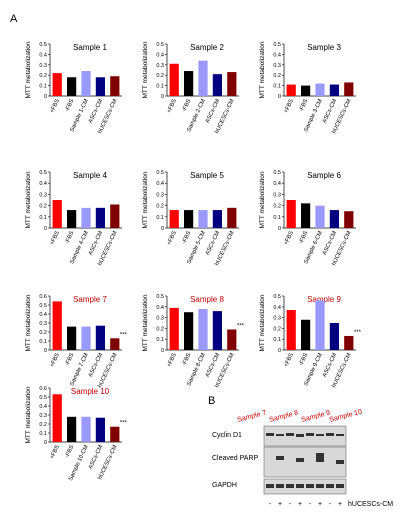  I want to click on y-tick-label: 0.6, so click(43, 389).